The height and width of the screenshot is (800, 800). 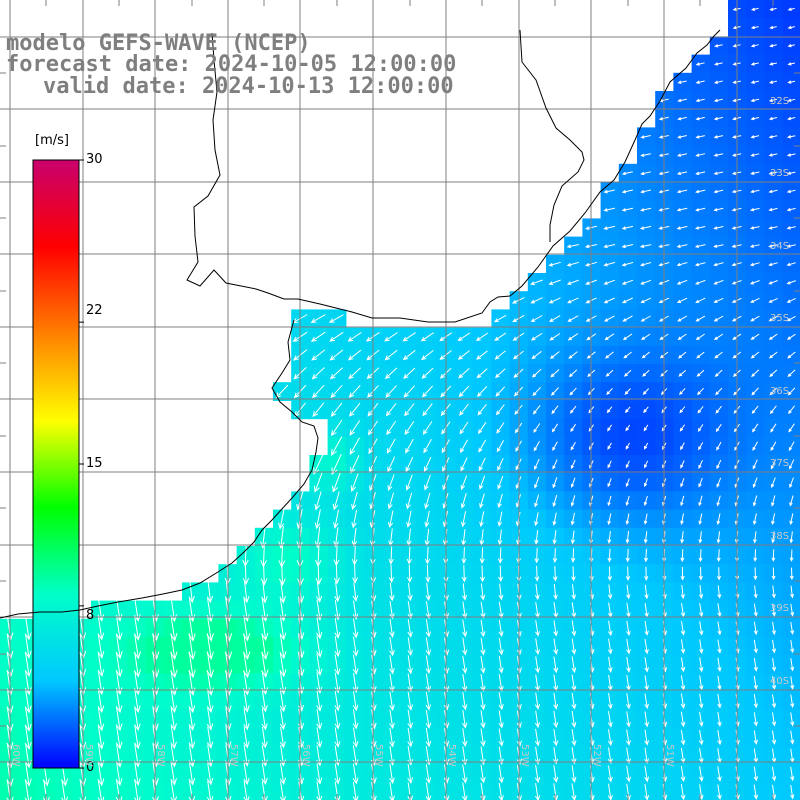 What do you see at coordinates (90, 767) in the screenshot?
I see `colorbar-tick-0: 0` at bounding box center [90, 767].